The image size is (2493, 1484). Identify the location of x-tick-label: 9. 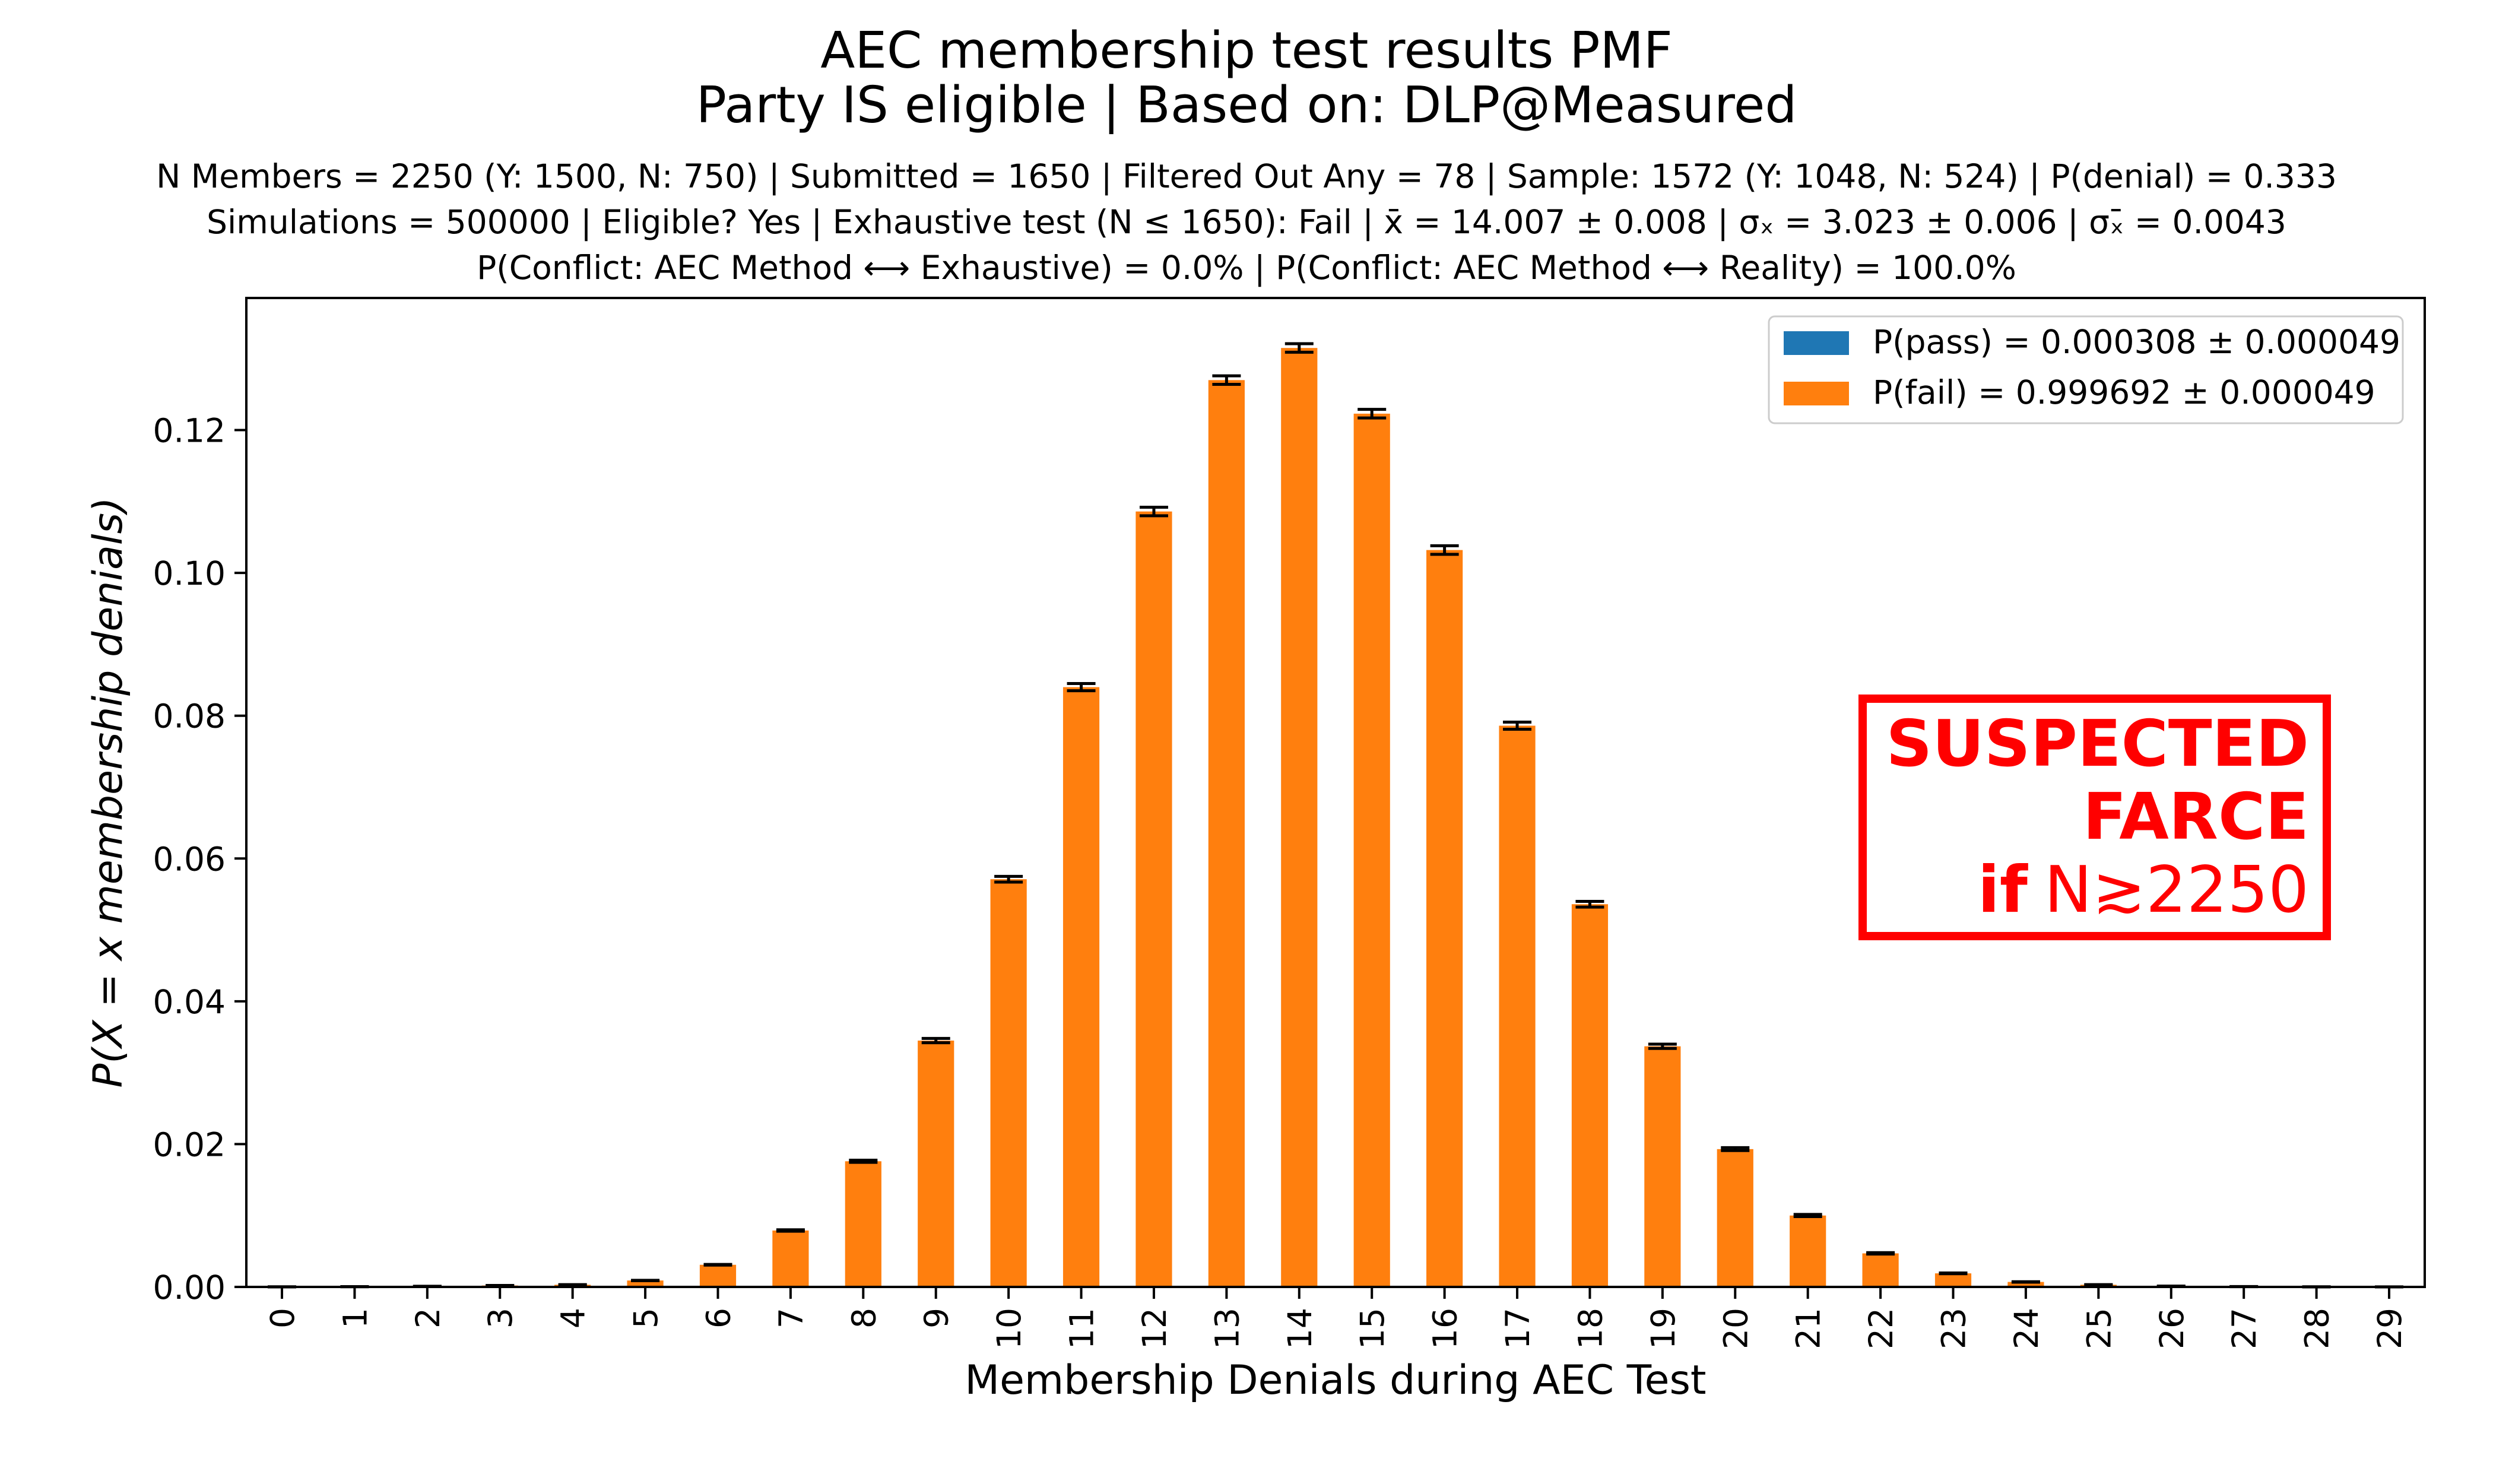
(937, 1318).